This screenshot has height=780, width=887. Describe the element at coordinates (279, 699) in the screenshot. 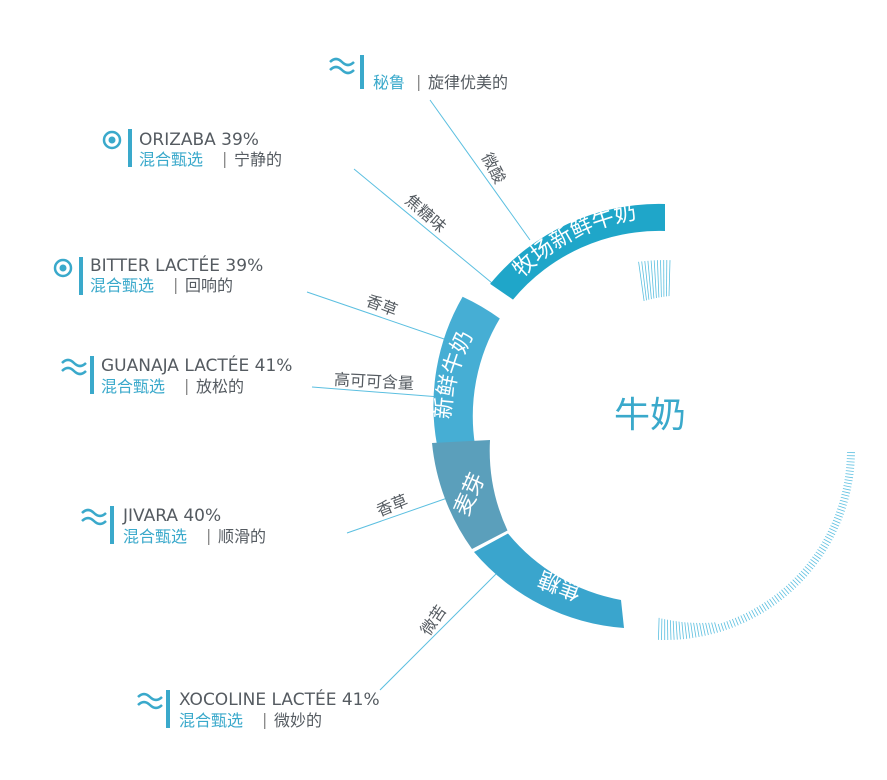

I see `product-name: XOCOLINE LACTÉE 41%` at that location.